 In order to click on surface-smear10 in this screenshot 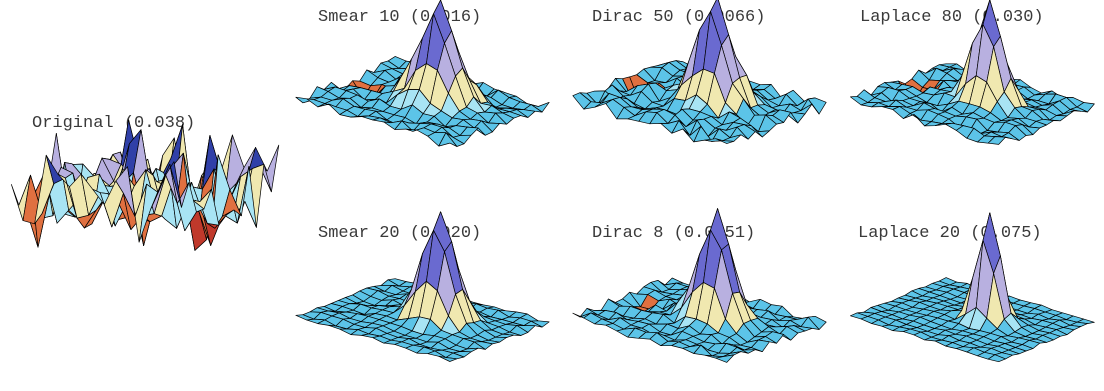, I will do `click(422, 73)`.